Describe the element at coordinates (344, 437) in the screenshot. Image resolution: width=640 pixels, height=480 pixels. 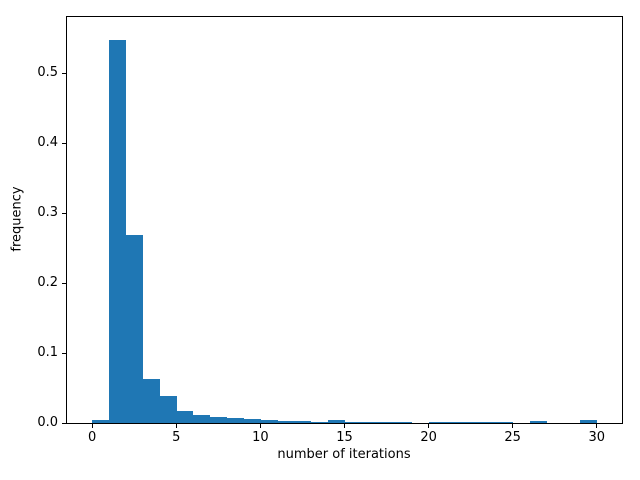
I see `x-tick-label: 15` at that location.